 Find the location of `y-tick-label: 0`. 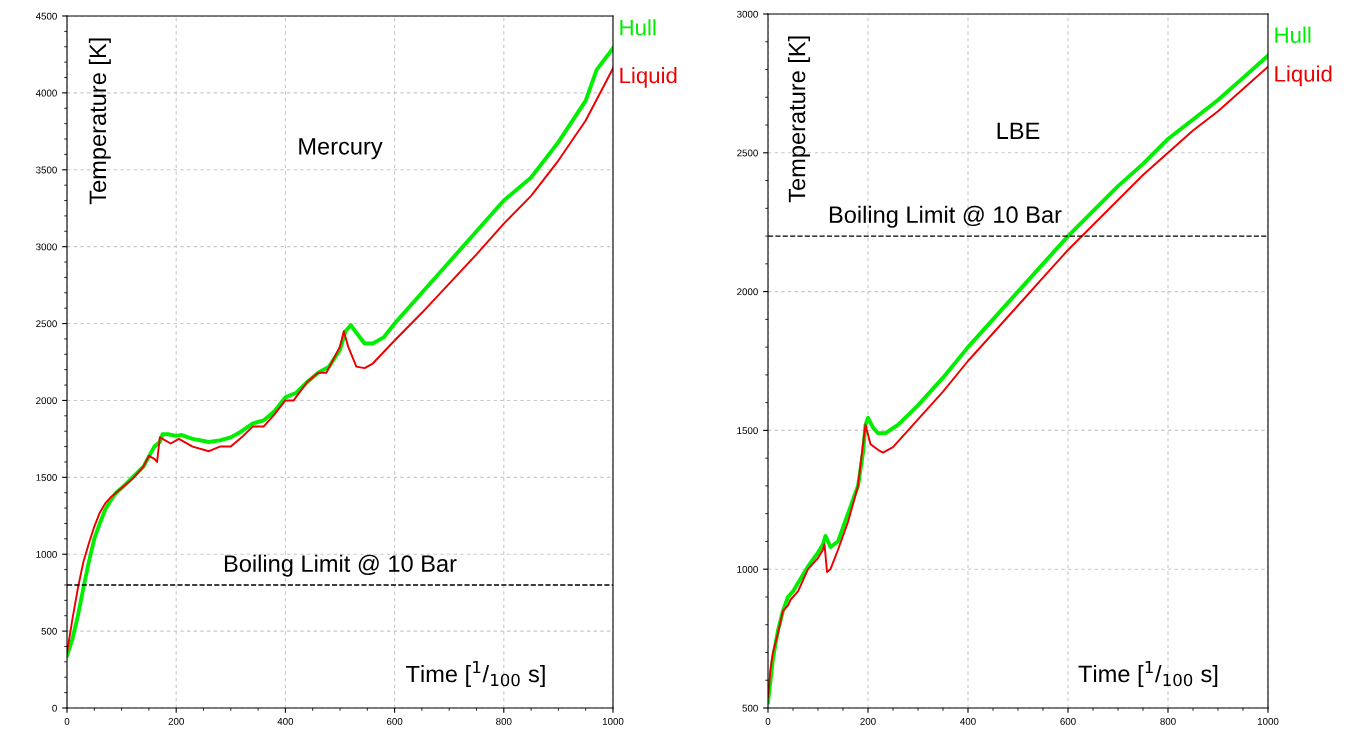

y-tick-label: 0 is located at coordinates (54, 708).